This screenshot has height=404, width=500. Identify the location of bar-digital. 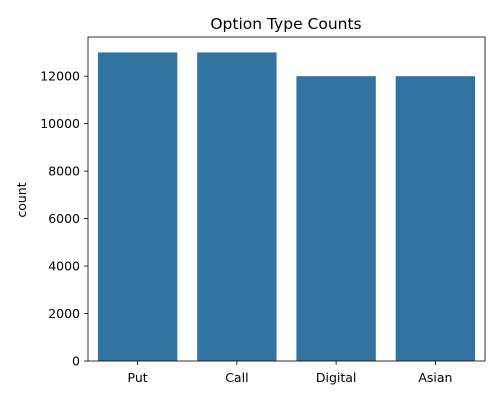
(336, 219).